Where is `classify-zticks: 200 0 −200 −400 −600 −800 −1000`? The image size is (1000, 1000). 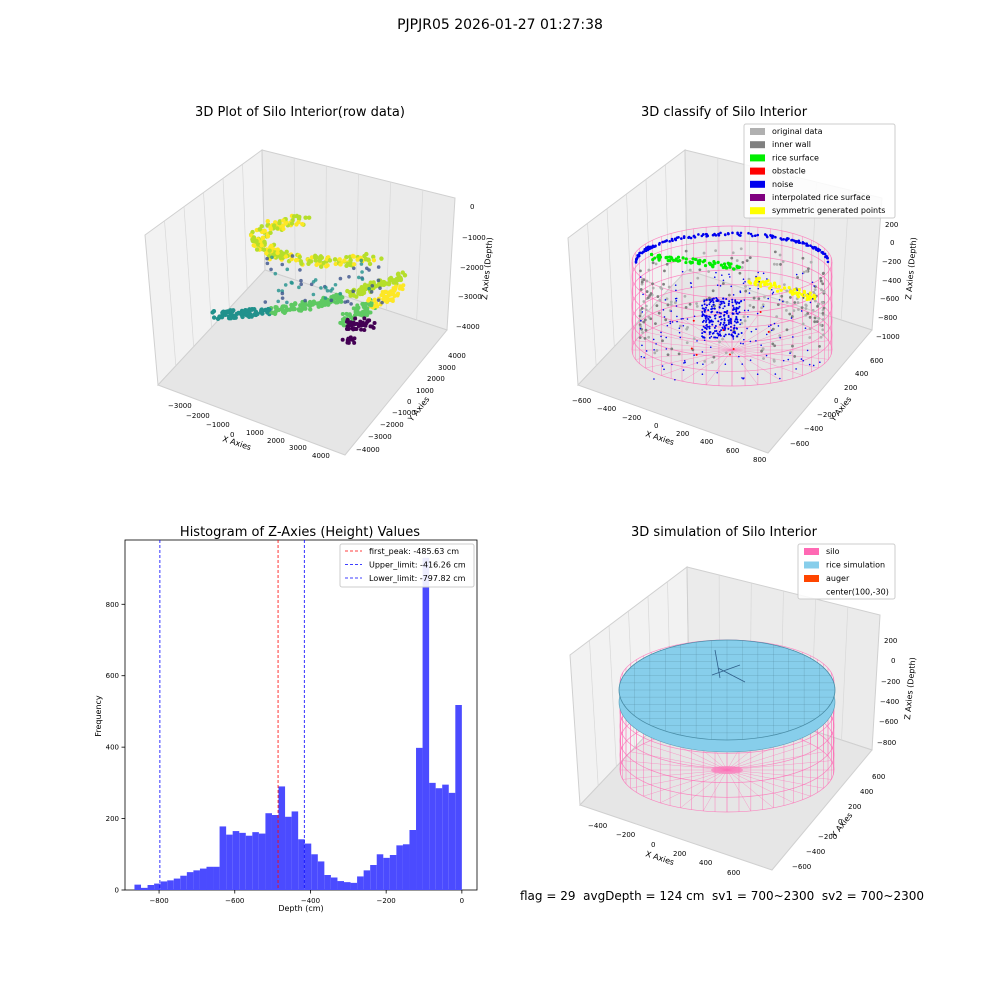
classify-zticks: 200 0 −200 −400 −600 −800 −1000 is located at coordinates (888, 281).